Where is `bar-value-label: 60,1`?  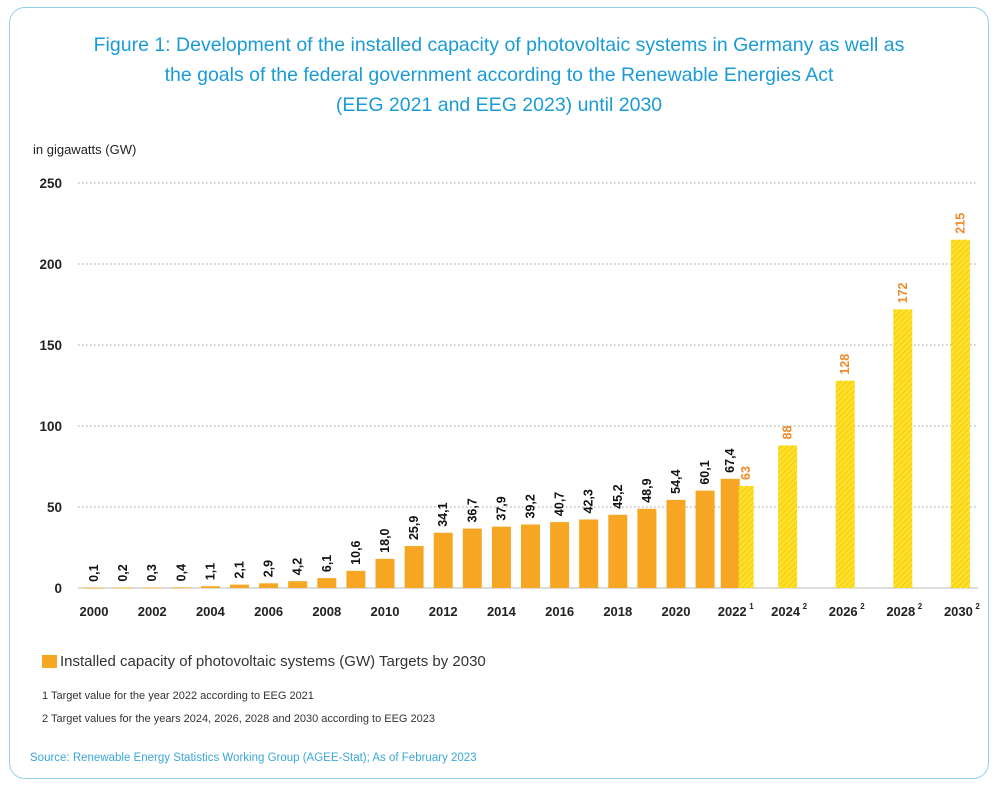 bar-value-label: 60,1 is located at coordinates (705, 472).